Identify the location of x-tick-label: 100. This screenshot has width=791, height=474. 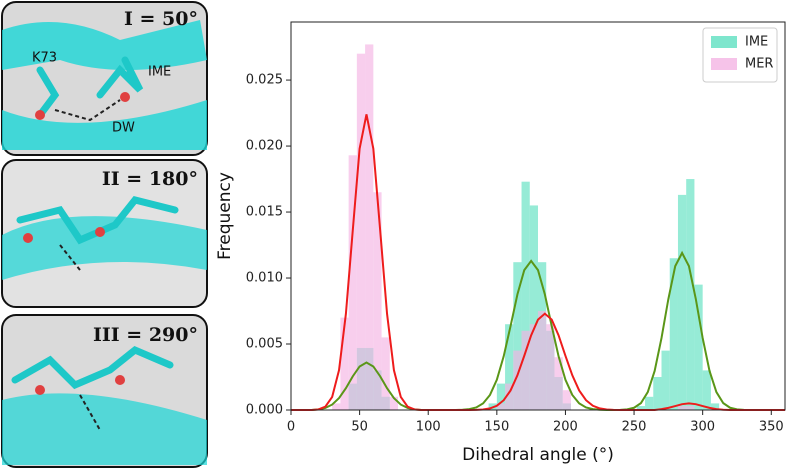
(428, 427).